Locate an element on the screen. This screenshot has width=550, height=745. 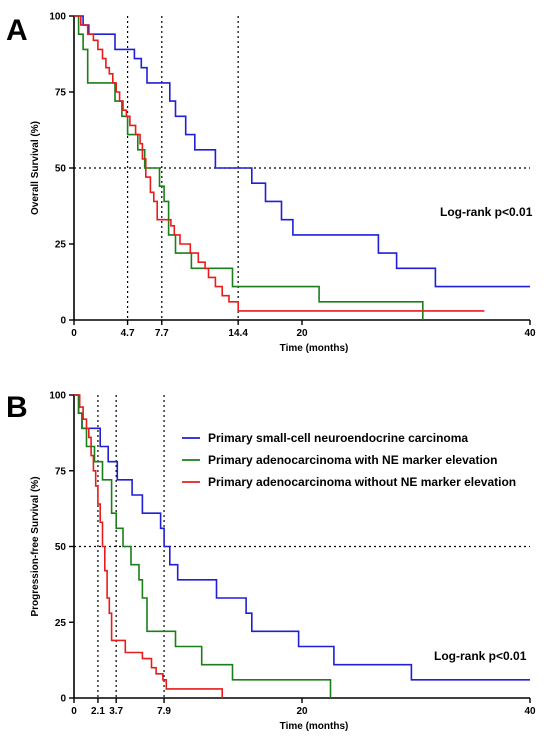
x-tick-label: 14.4 is located at coordinates (238, 333).